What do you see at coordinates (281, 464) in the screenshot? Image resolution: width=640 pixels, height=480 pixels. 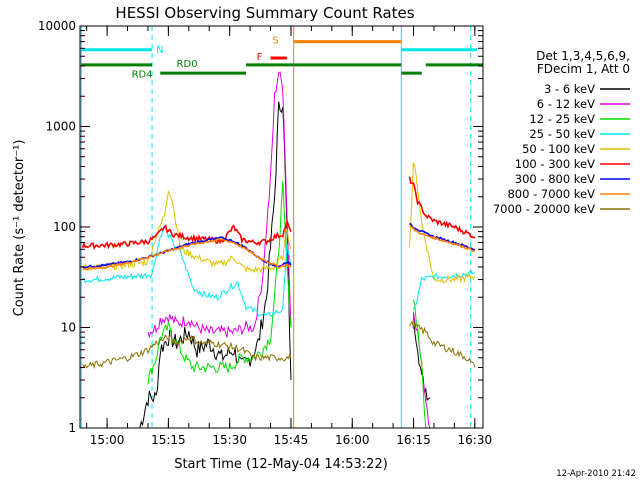 I see `x-axis-label: Start Time (12-May-04 14:53:22)` at bounding box center [281, 464].